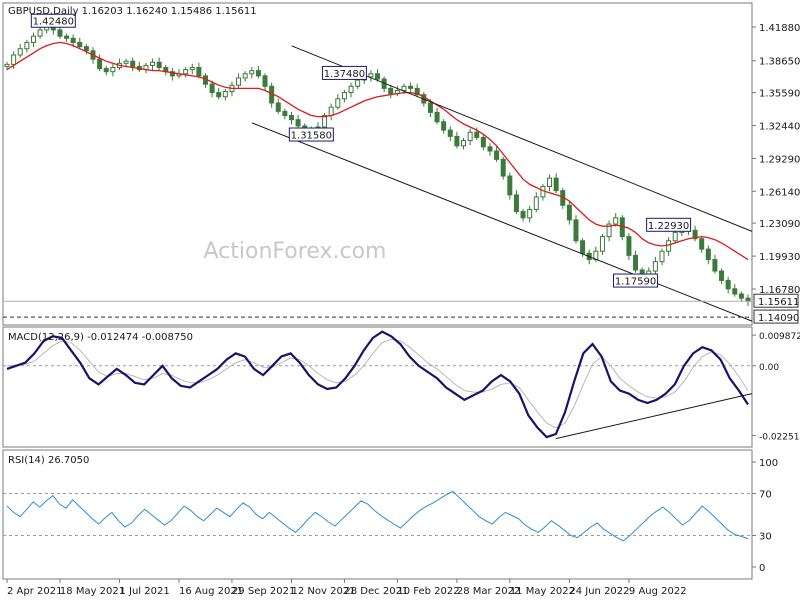 This screenshot has height=604, width=800. Describe the element at coordinates (779, 224) in the screenshot. I see `y-tick-label: 1.23090` at that location.